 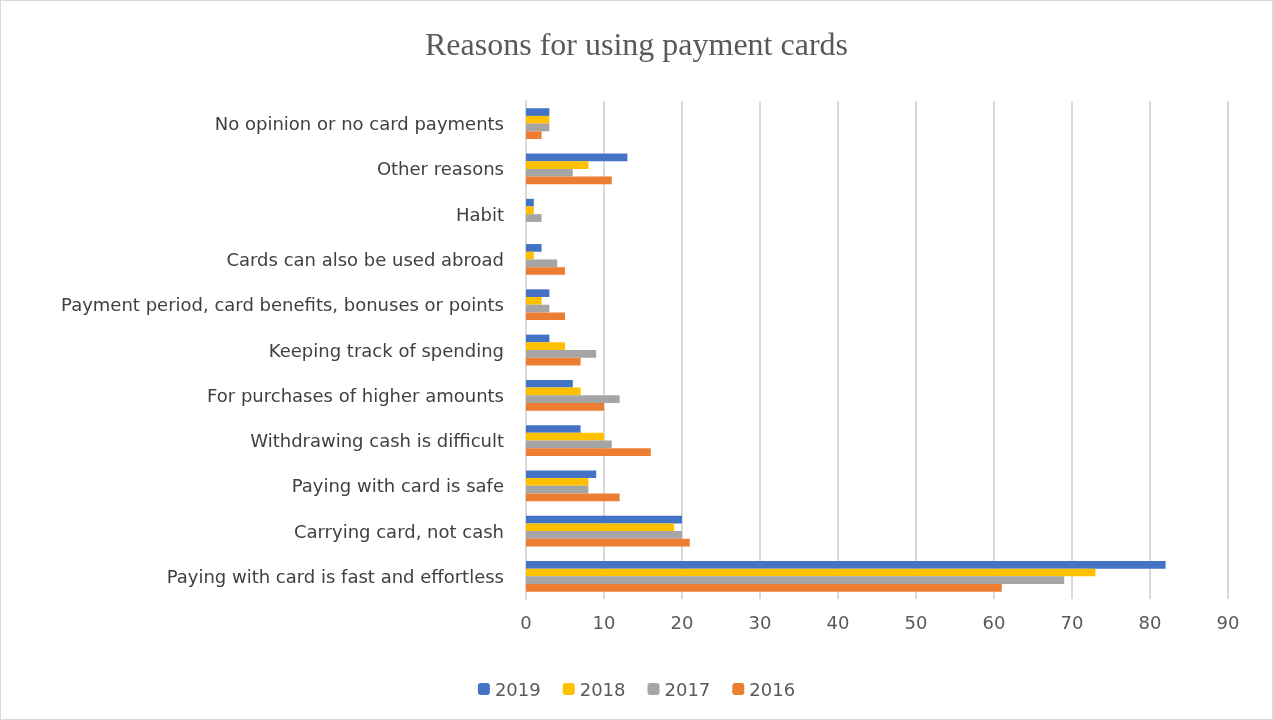 I want to click on x-tick-label: 80, so click(x=1150, y=622).